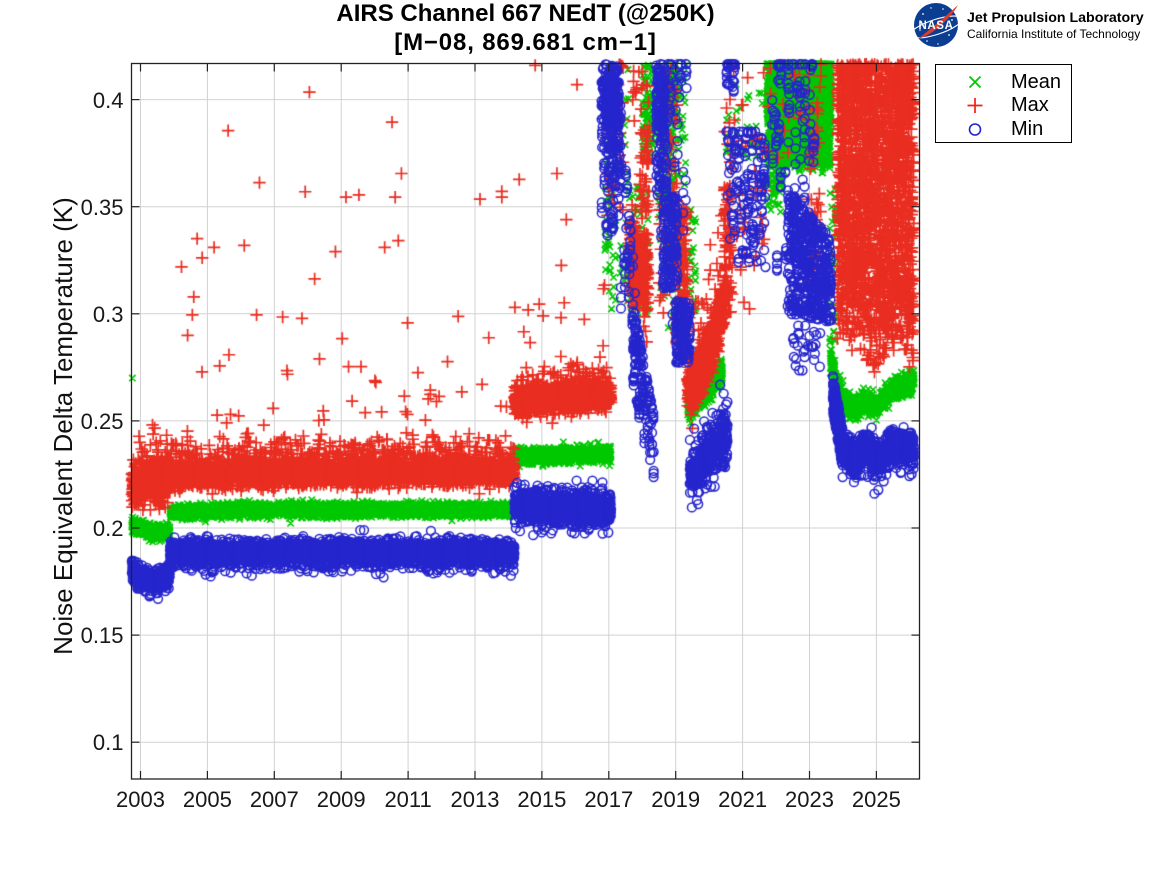 The image size is (1167, 875). I want to click on svg-text: NASA, so click(936, 26).